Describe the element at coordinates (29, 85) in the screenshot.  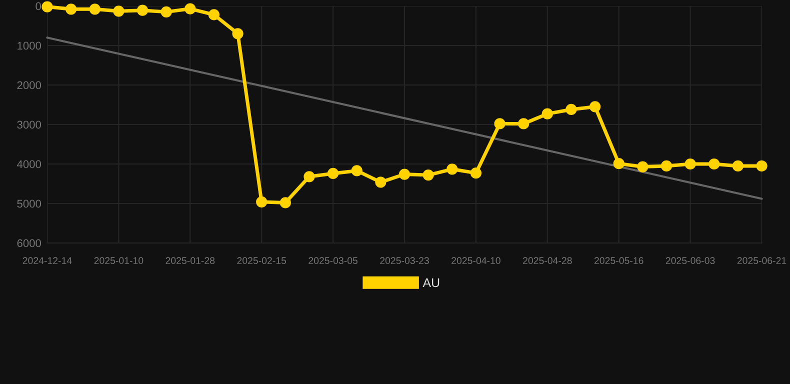
I see `y-tick-label: 2000` at that location.